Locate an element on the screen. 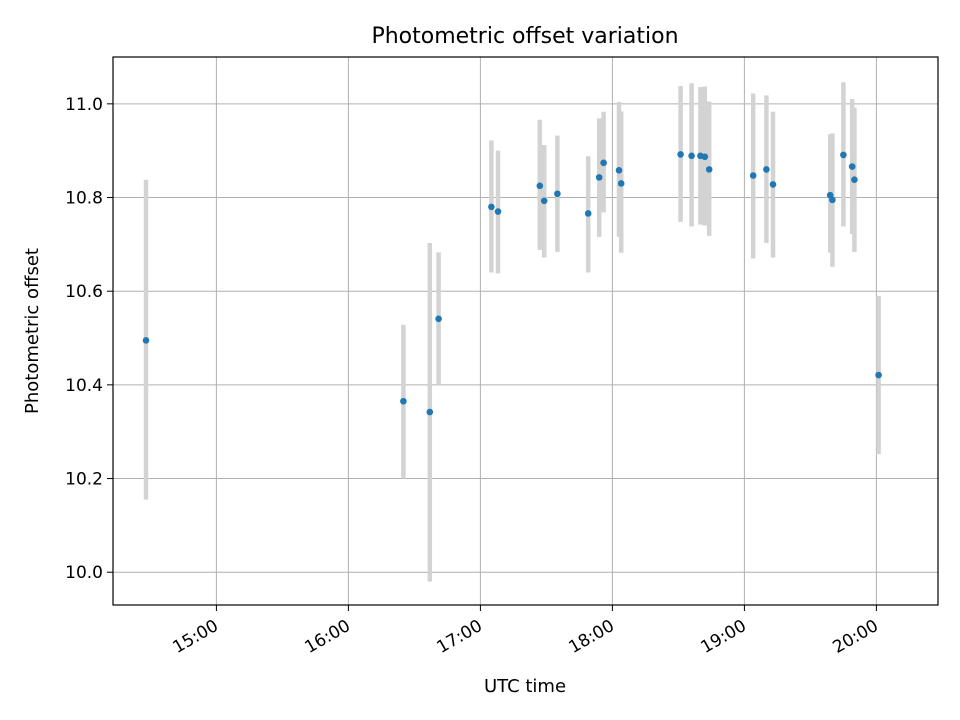 The image size is (960, 720). y-tick-label: 11.0 is located at coordinates (84, 105).